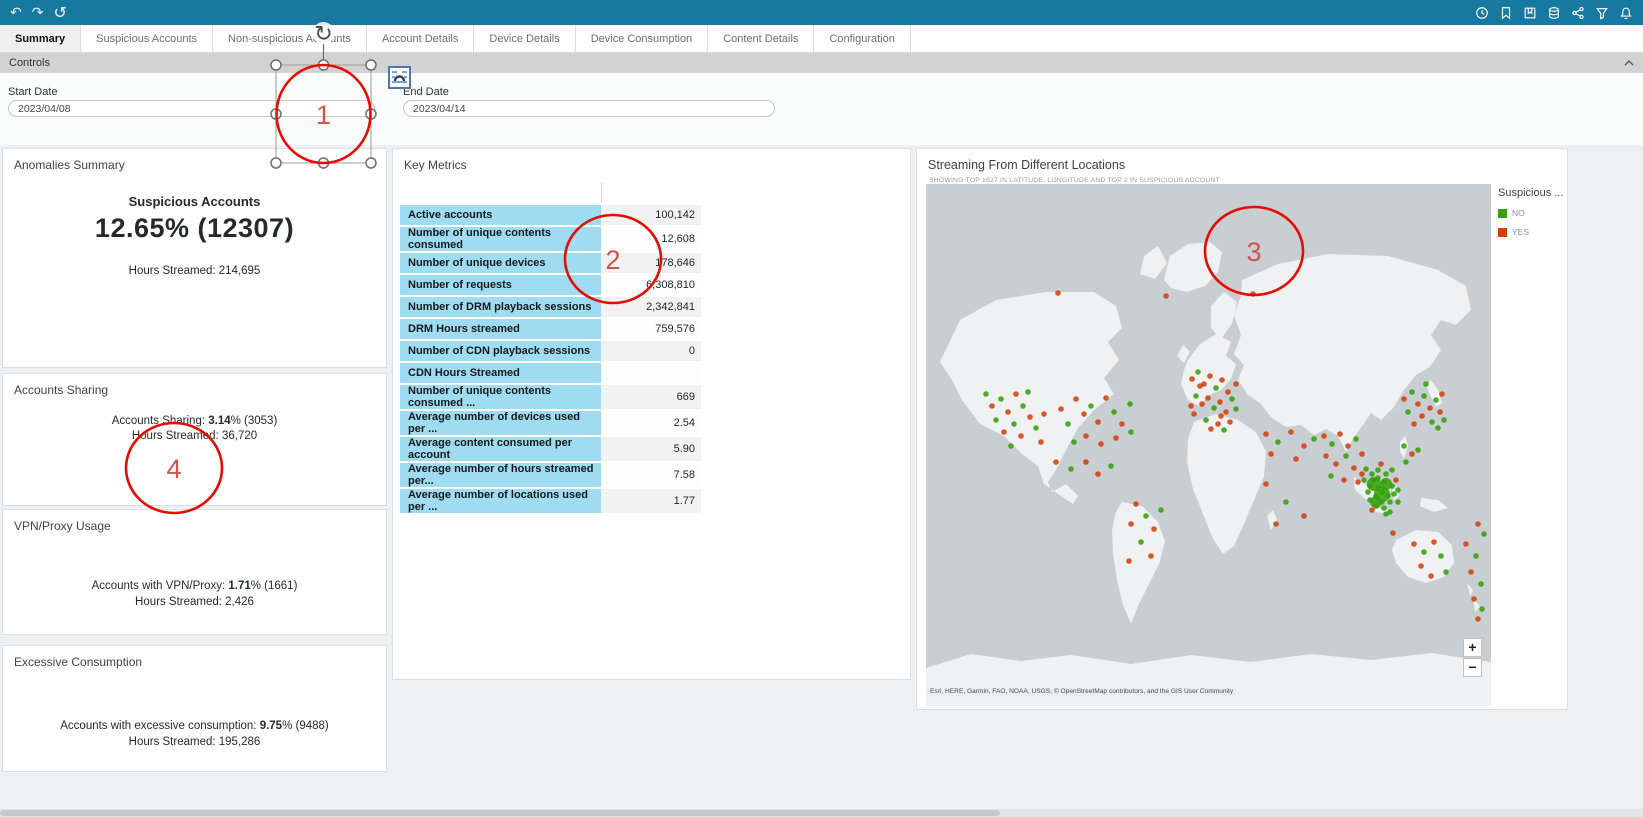  I want to click on tab-device-details: Device Details, so click(525, 38).